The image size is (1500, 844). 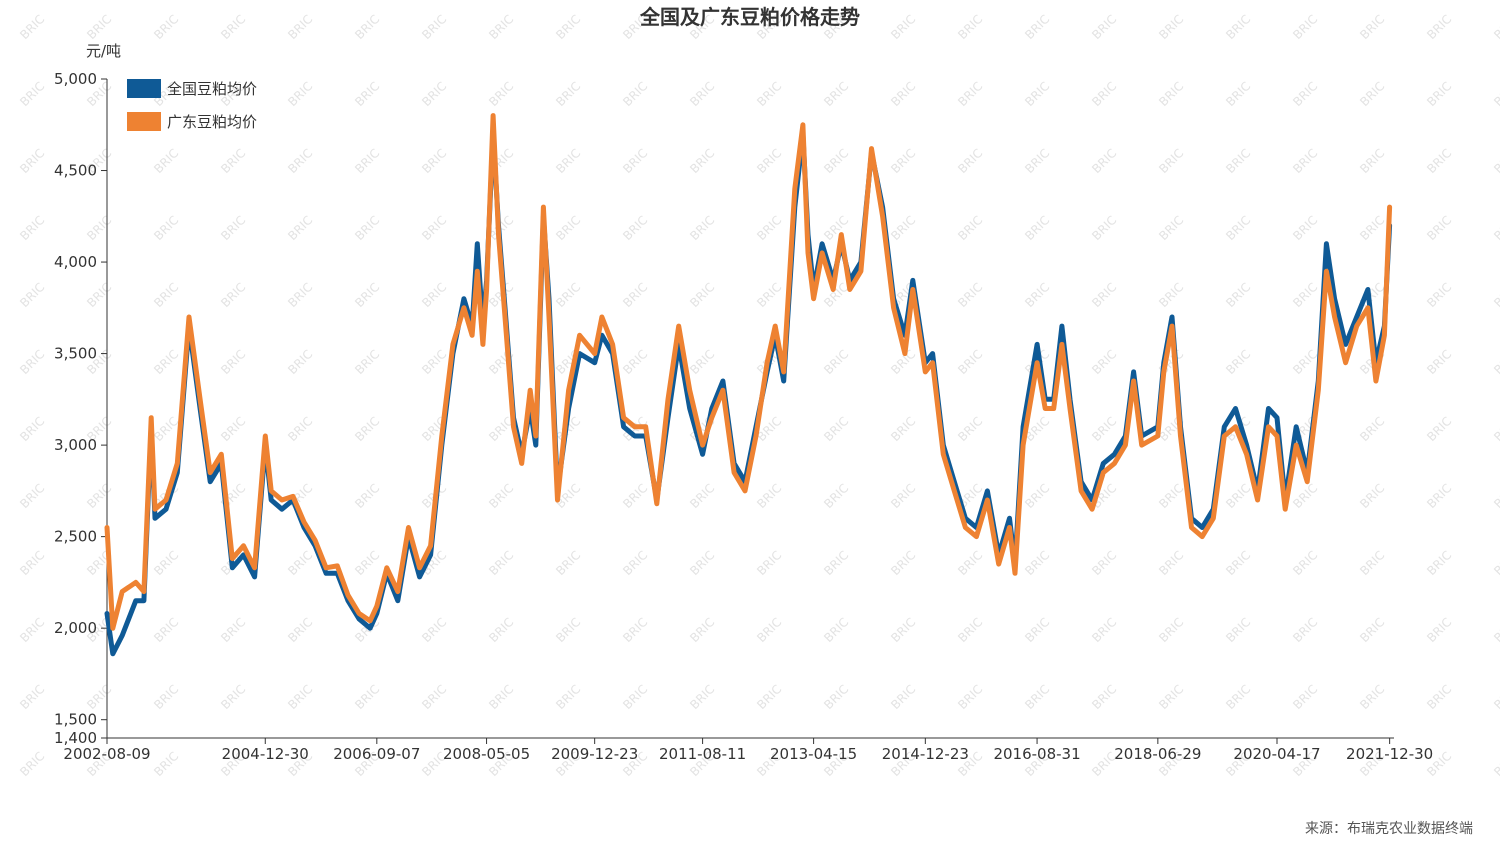 I want to click on y-tick-label: 4,000, so click(x=75, y=262).